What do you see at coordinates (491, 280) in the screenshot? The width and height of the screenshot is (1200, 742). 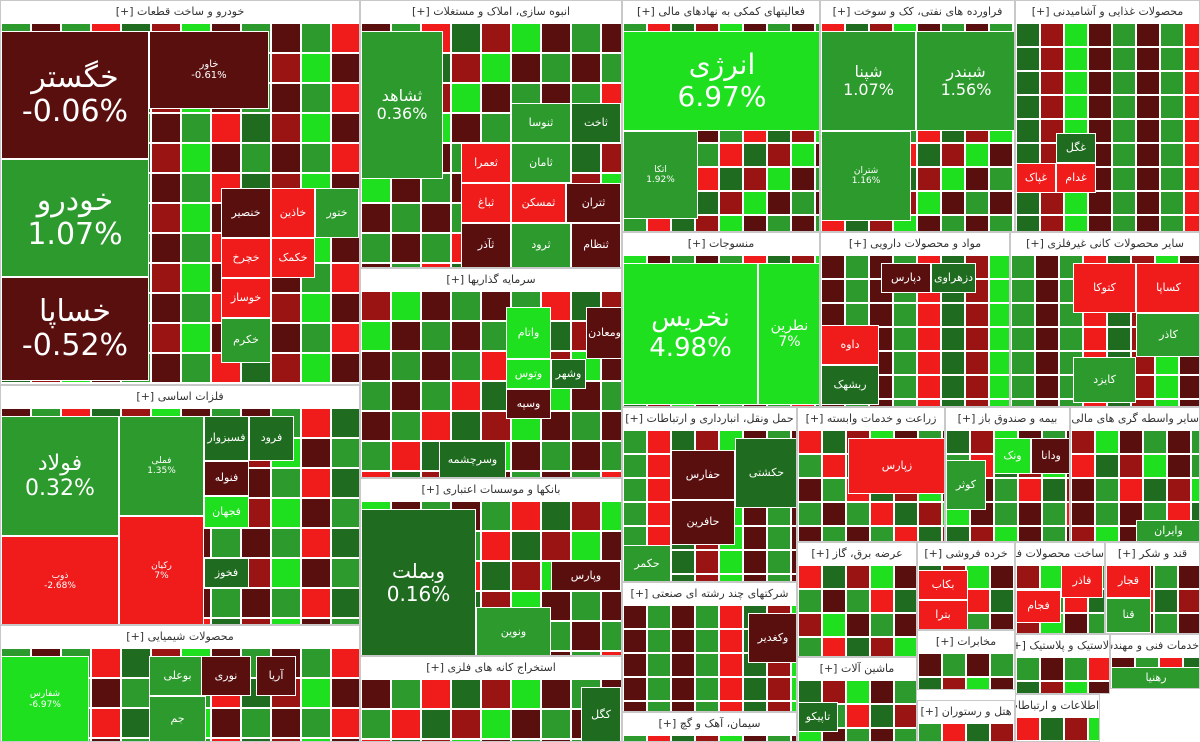 I see `sector-header: سرمایه گذاریها [+]` at bounding box center [491, 280].